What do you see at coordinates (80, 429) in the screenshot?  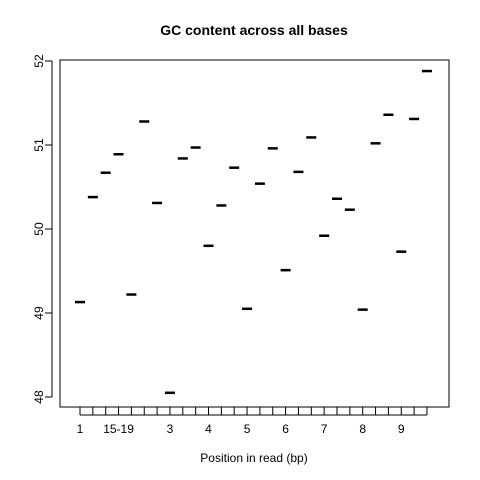 I see `x-tick-label: 1` at bounding box center [80, 429].